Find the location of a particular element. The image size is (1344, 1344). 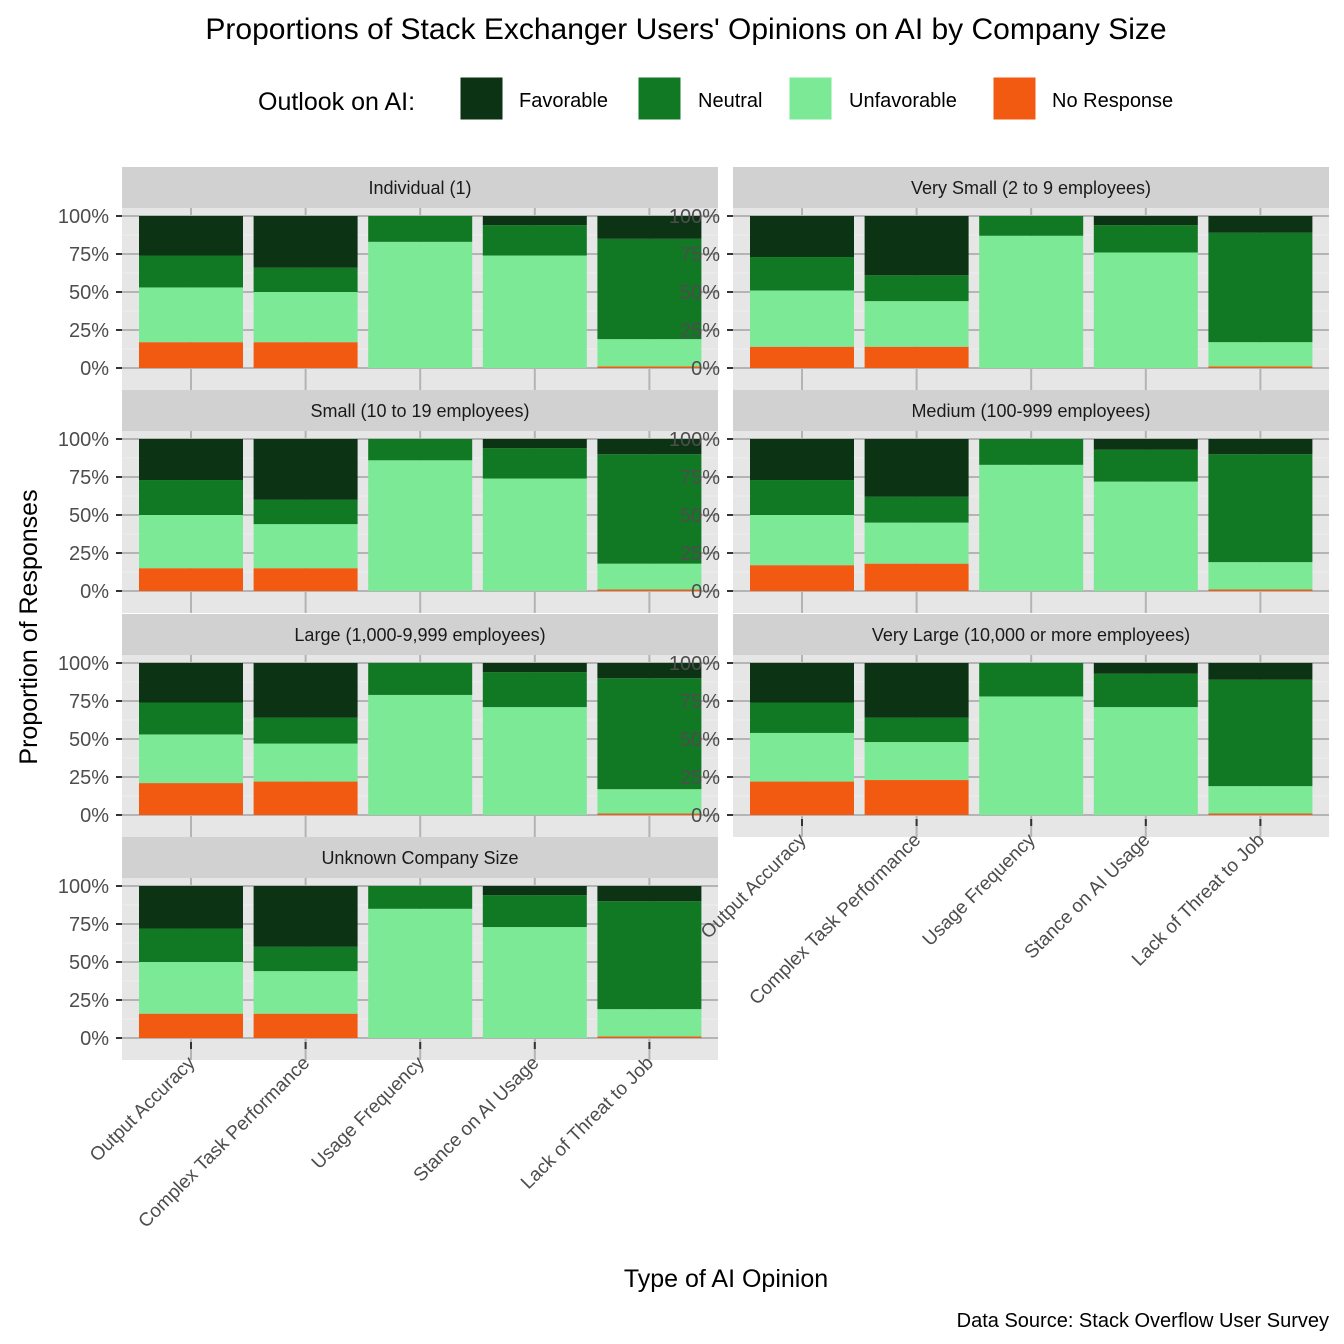

panel-strip-label: Individual (1) is located at coordinates (419, 188).